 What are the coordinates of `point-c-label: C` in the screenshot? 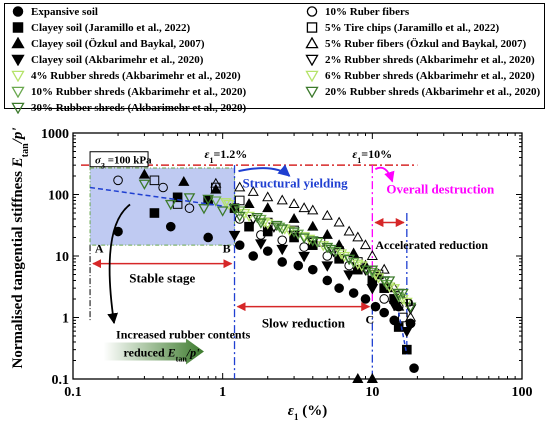 It's located at (369, 319).